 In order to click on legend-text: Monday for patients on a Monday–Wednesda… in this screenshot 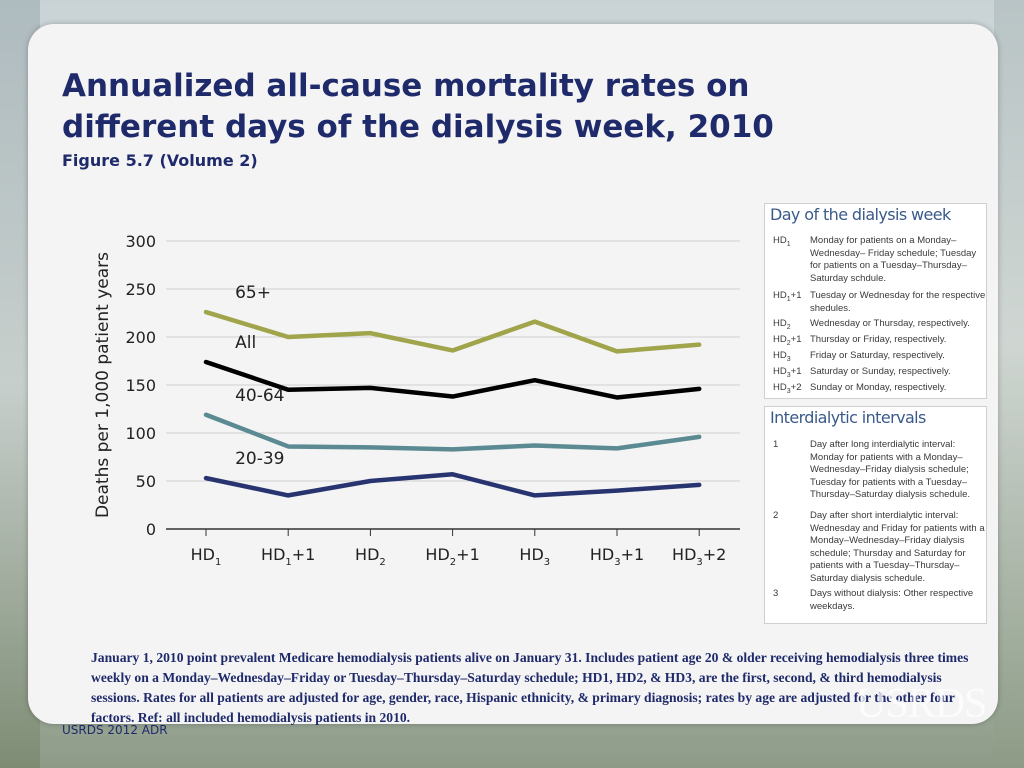, I will do `click(893, 259)`.